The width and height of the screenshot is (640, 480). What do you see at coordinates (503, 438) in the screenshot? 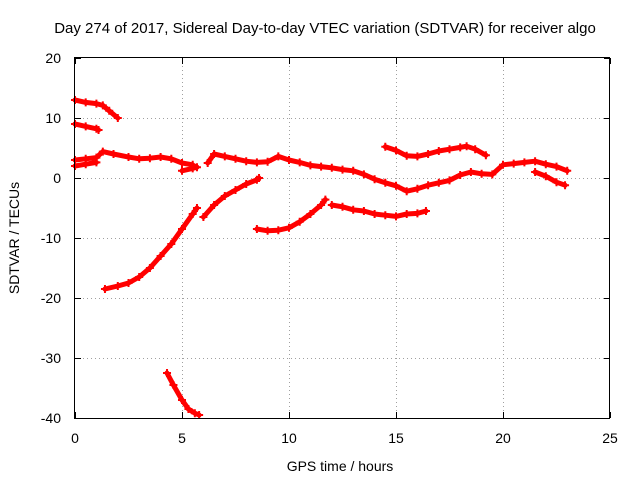
I see `x-tick-label: 20` at bounding box center [503, 438].